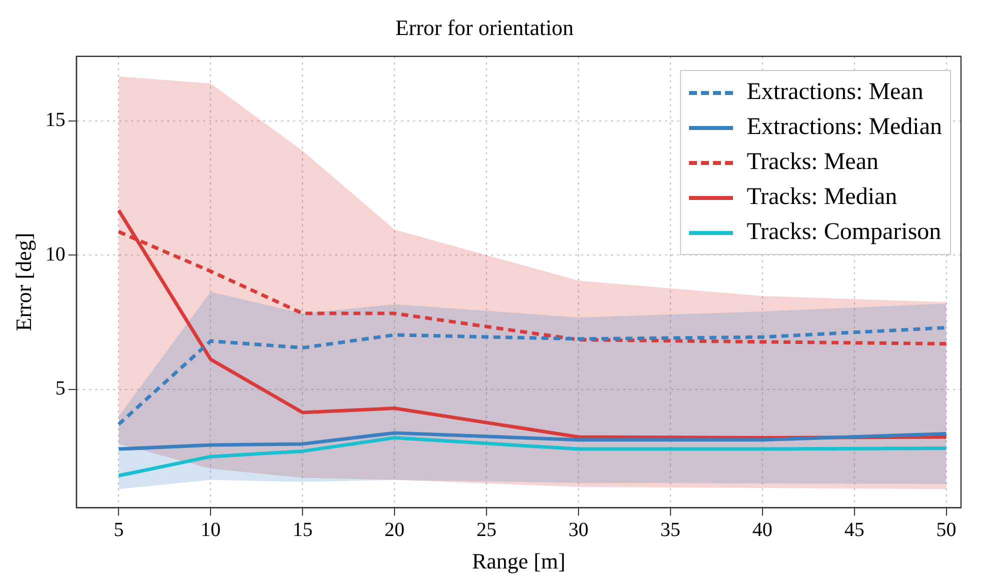 This screenshot has height=588, width=981. What do you see at coordinates (519, 561) in the screenshot?
I see `x-axis-title: Range [m]` at bounding box center [519, 561].